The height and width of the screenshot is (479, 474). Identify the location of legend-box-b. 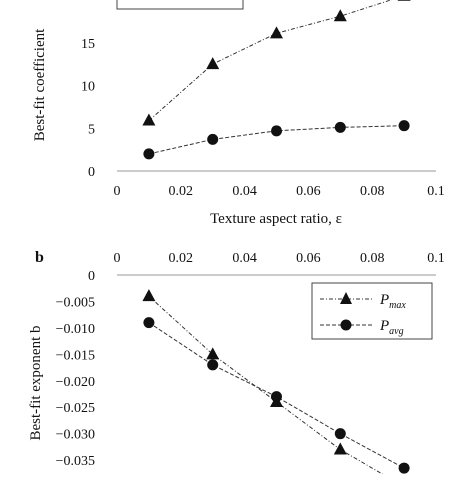
(372, 311).